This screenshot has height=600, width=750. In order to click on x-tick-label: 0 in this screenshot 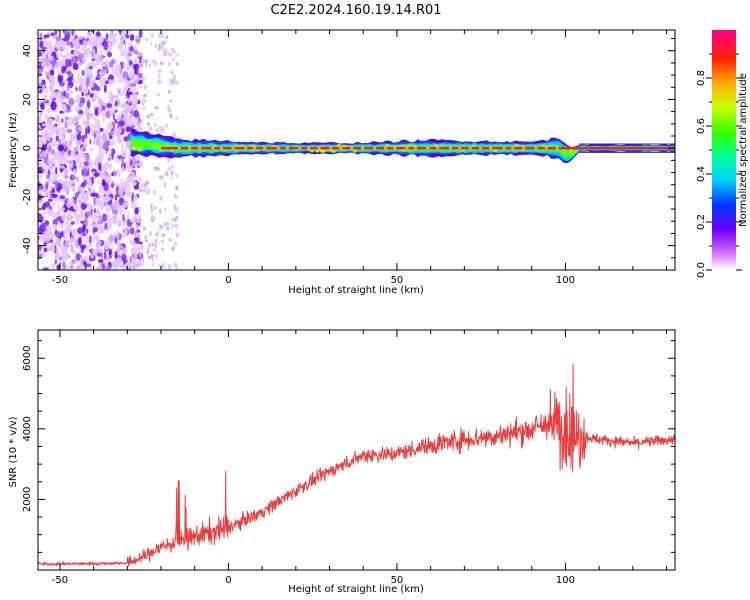, I will do `click(228, 280)`.